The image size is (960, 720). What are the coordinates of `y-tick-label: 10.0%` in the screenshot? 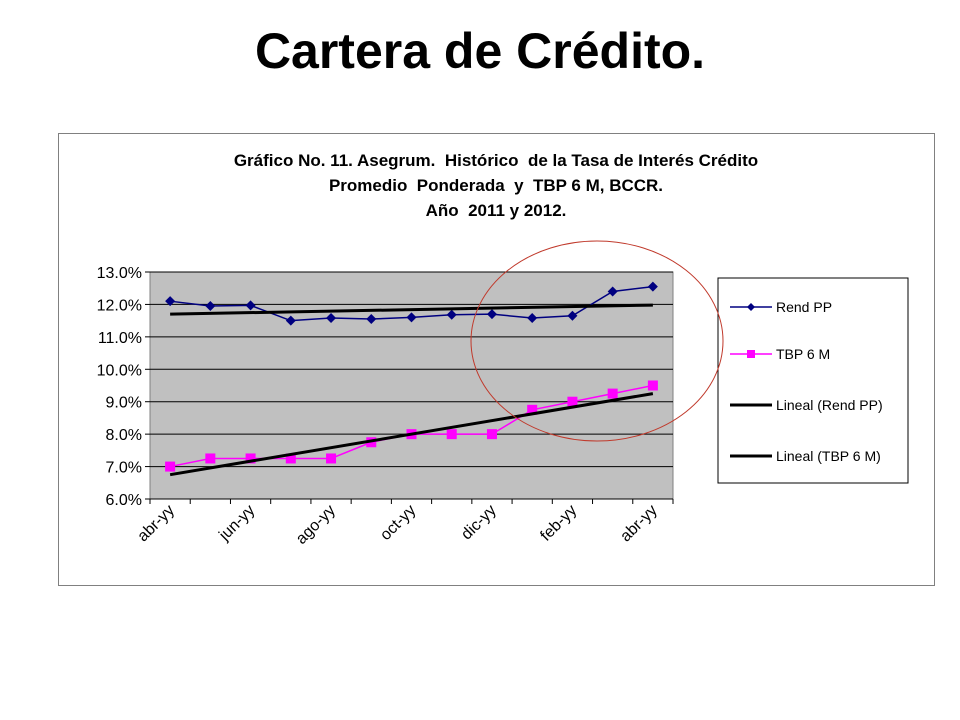 It's located at (119, 370).